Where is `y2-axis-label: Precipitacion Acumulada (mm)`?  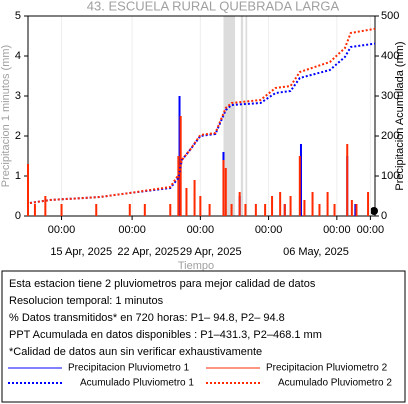 y2-axis-label: Precipitacion Acumulada (mm) is located at coordinates (400, 115).